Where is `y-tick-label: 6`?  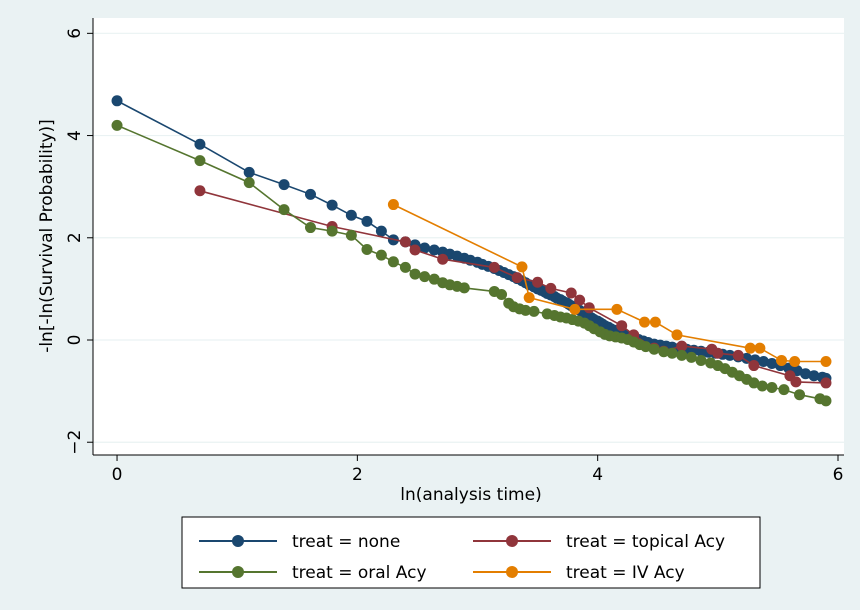 y-tick-label: 6 is located at coordinates (75, 33).